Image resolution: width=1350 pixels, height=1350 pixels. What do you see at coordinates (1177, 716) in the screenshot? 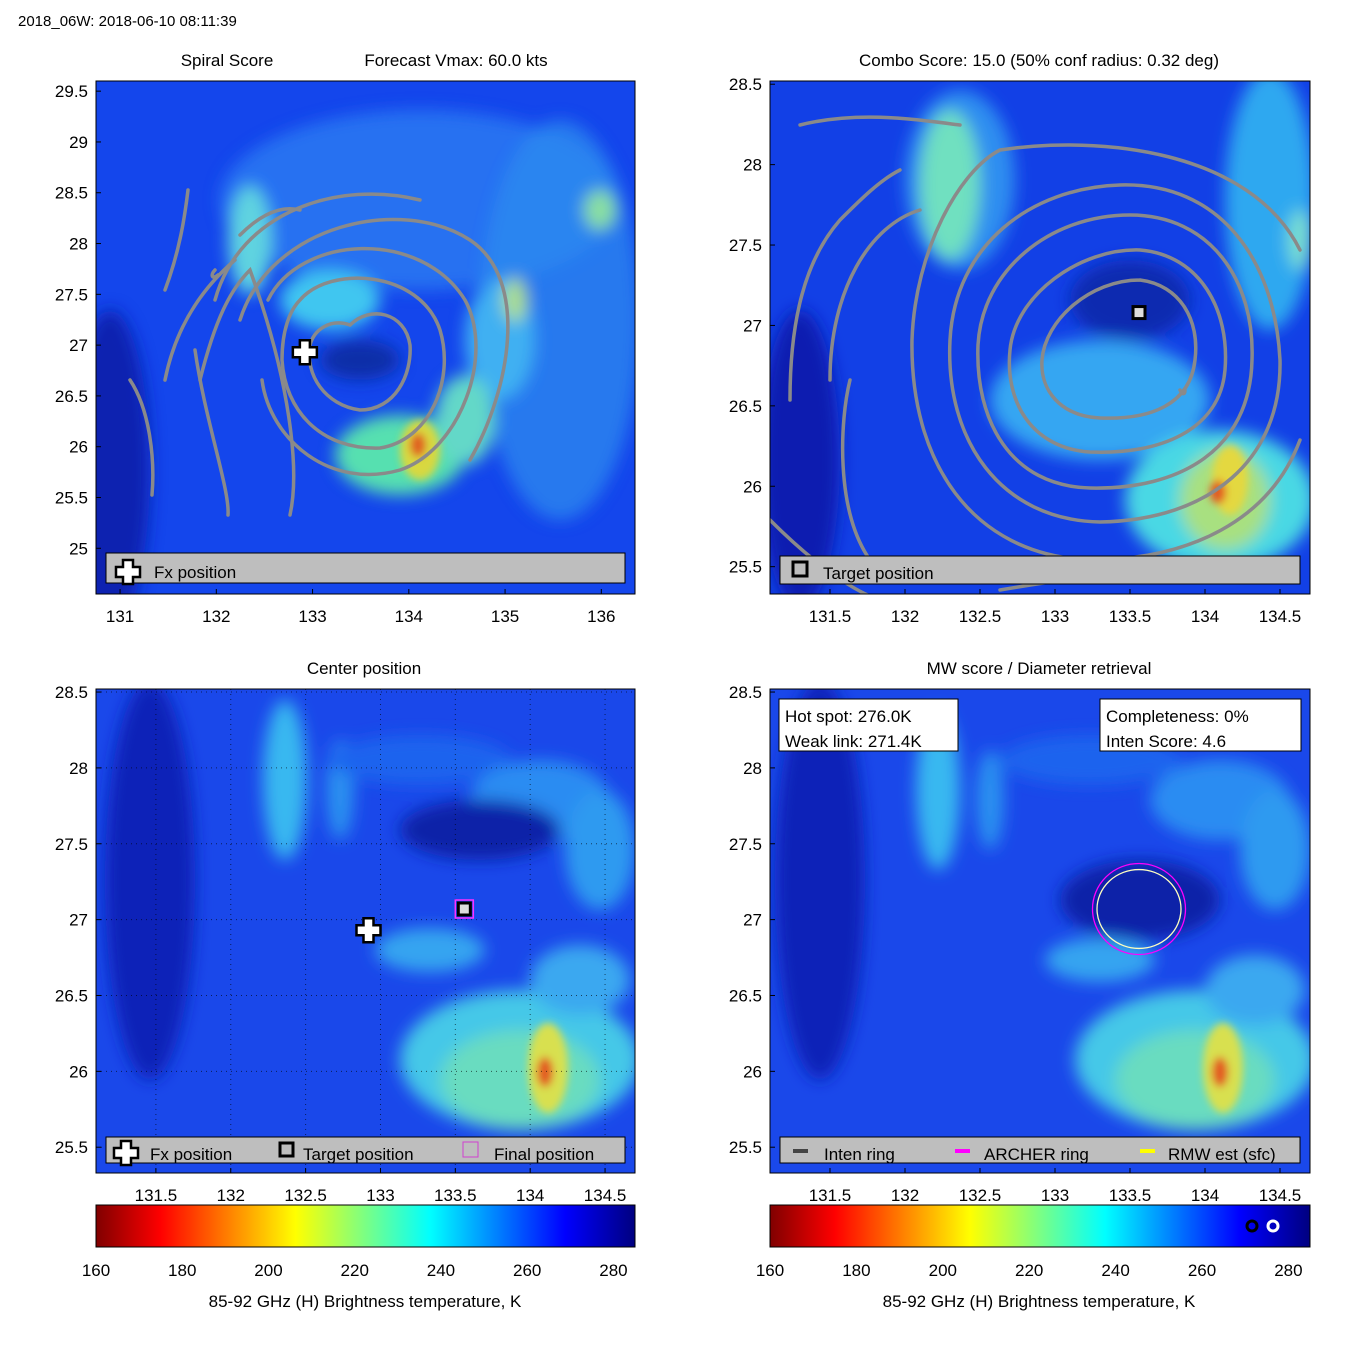
I see `completeness-text: Completeness: 0%` at bounding box center [1177, 716].